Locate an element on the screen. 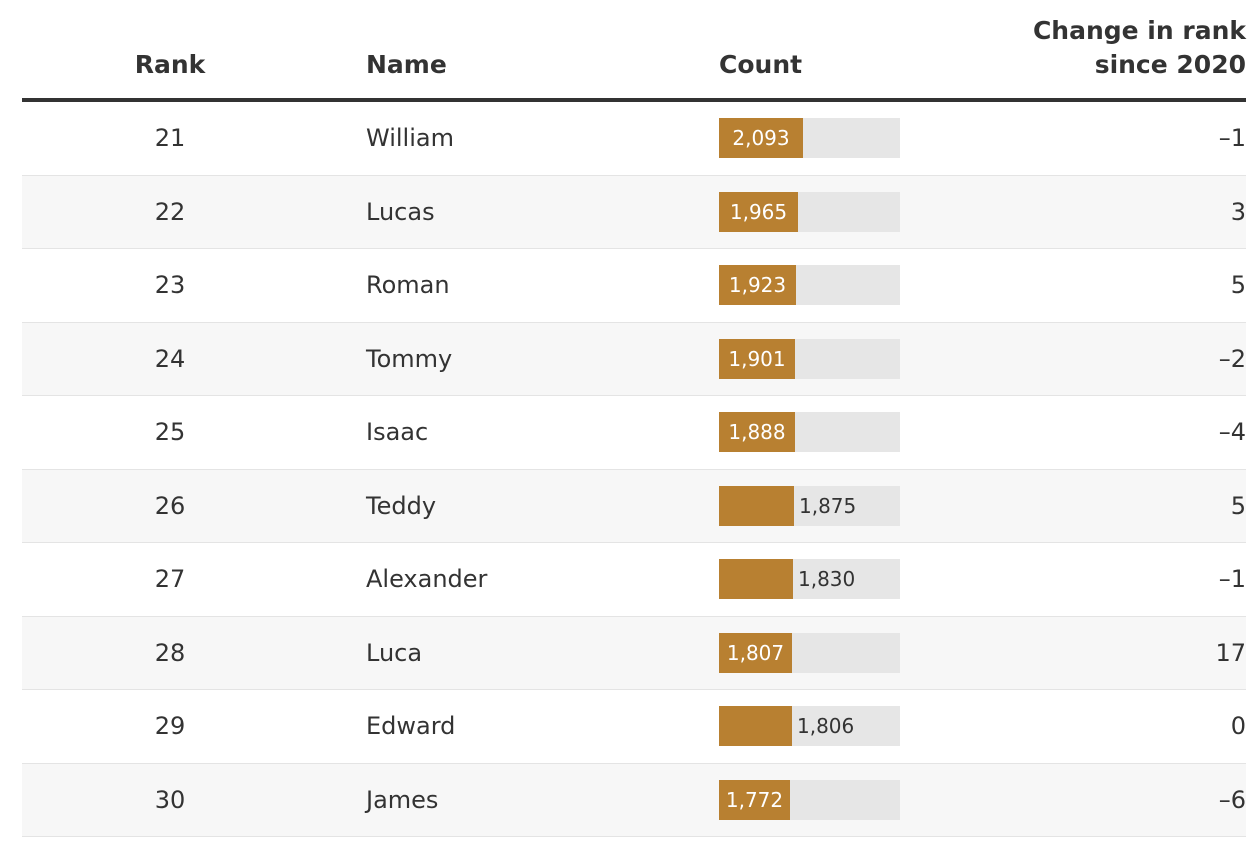  count-label: 1,772 is located at coordinates (754, 799).